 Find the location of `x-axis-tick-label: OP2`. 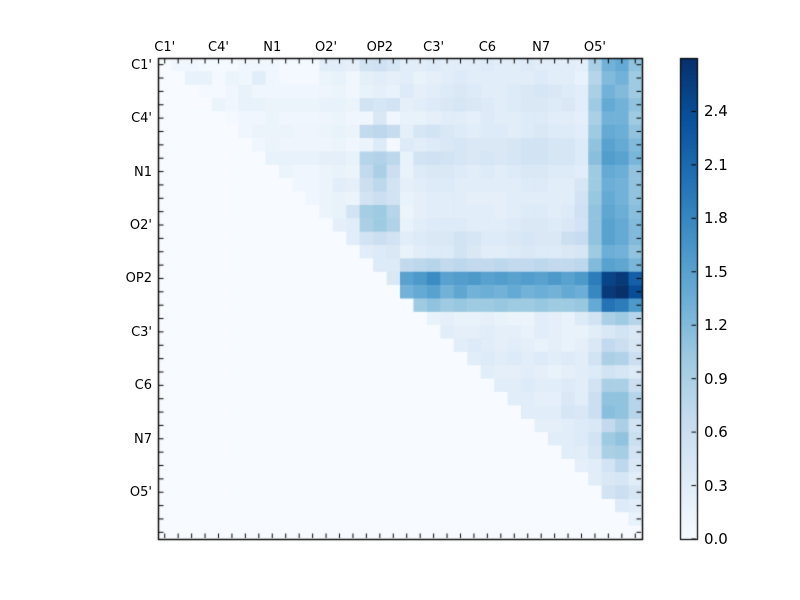

x-axis-tick-label: OP2 is located at coordinates (379, 47).